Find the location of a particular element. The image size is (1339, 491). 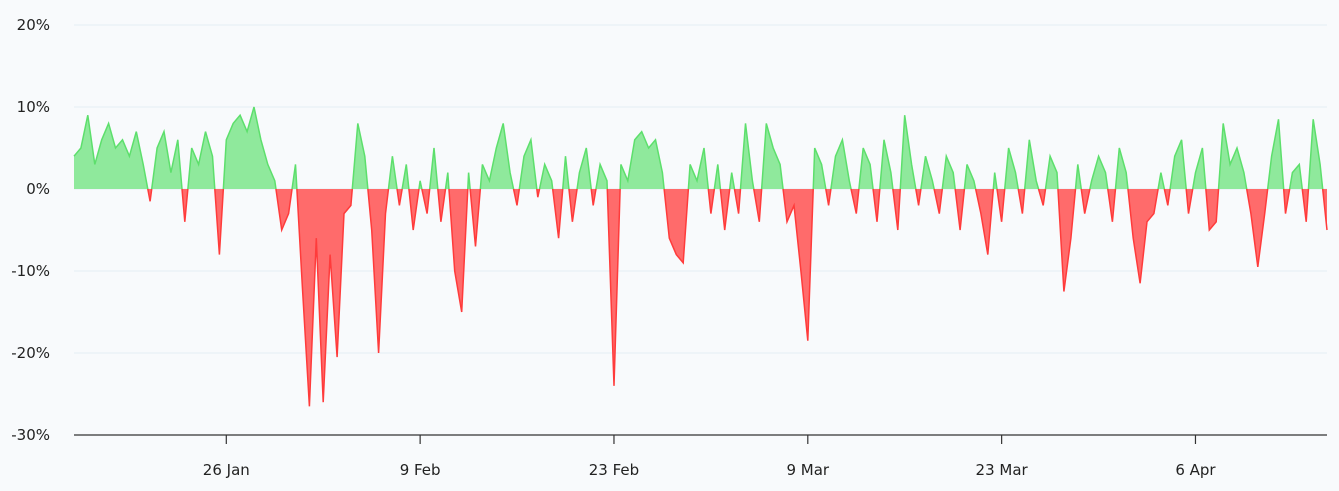

x-axis: 26 Jan 9 Feb 23 Feb 9 Mar 23 Mar 6 Apr is located at coordinates (700, 456).